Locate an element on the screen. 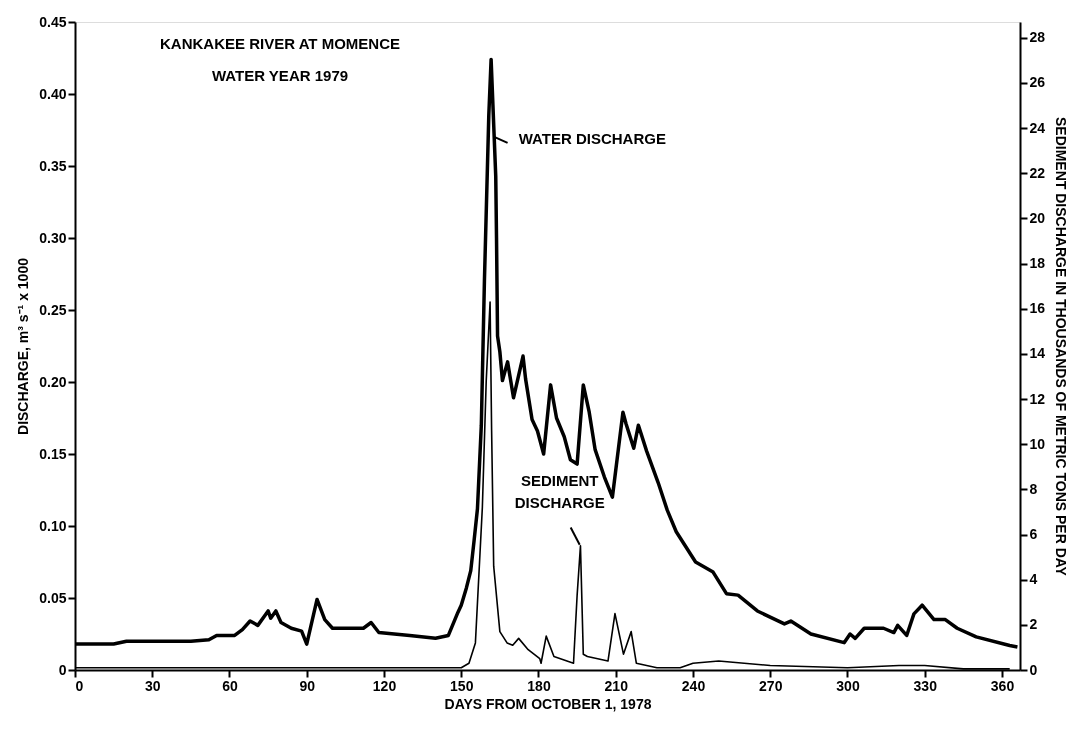 The height and width of the screenshot is (731, 1084). annotation: SEDIMENT DISCHARGE is located at coordinates (559, 491).